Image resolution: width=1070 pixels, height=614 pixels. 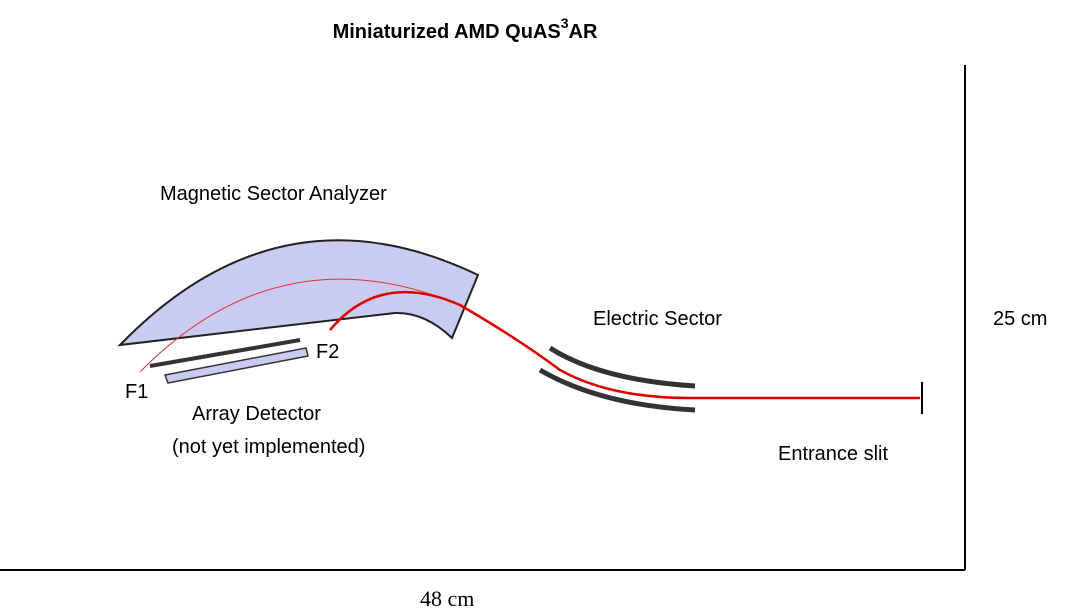 I want to click on array-detector, so click(x=236, y=365).